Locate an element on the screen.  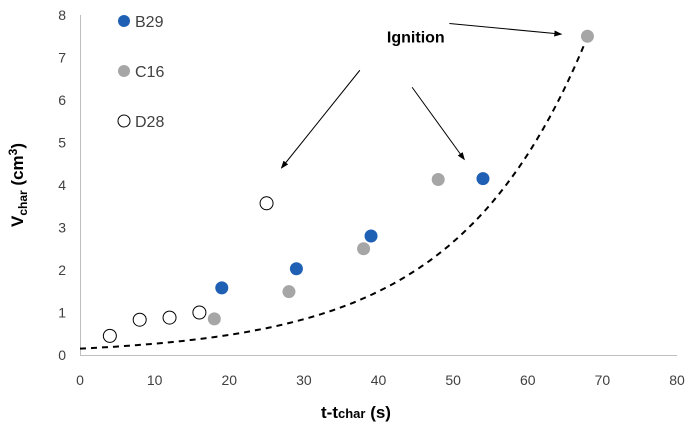
annotations: Ignition is located at coordinates (421, 96).